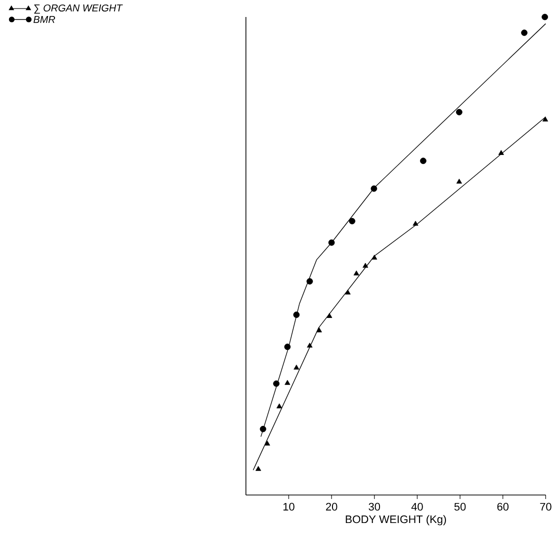  I want to click on x-axis-title: BODY WEIGHT (Kg), so click(396, 520).